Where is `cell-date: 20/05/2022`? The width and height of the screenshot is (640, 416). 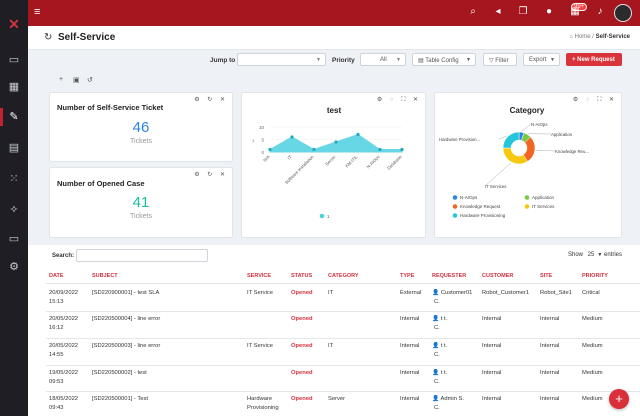 cell-date: 20/05/2022 is located at coordinates (64, 346).